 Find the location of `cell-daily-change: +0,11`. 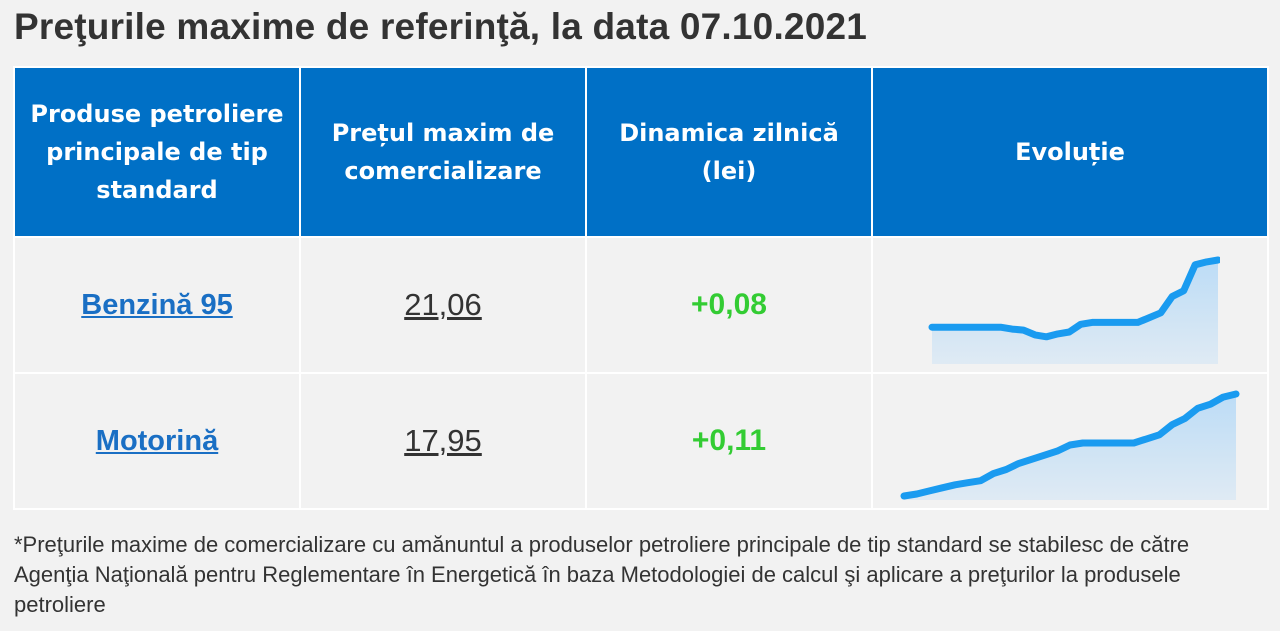

cell-daily-change: +0,11 is located at coordinates (729, 441).